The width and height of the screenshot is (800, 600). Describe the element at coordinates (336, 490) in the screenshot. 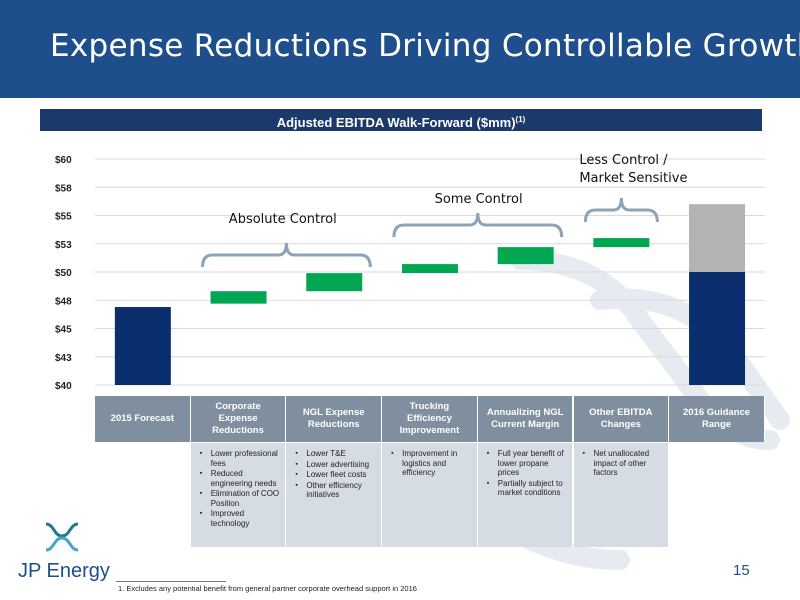

I see `note-item: Other efficiency initiatives` at that location.